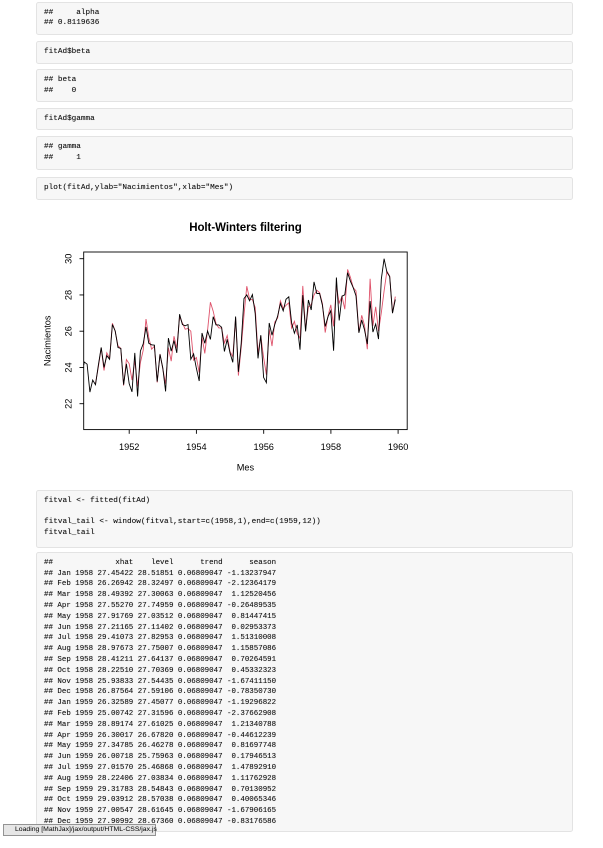 This screenshot has width=603, height=848. What do you see at coordinates (263, 447) in the screenshot?
I see `svg-text: 1956` at bounding box center [263, 447].